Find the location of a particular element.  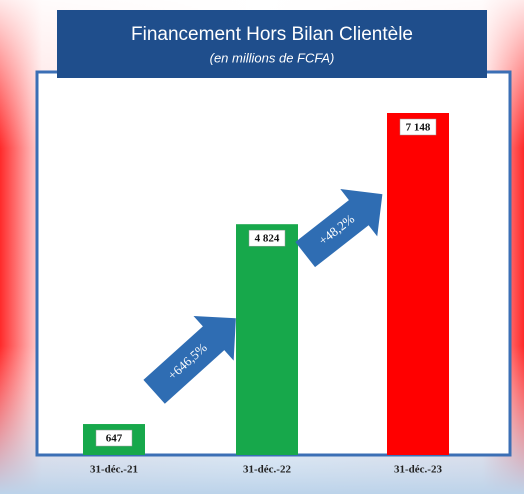

x-tick-label: 31-déc.-23 is located at coordinates (418, 470).